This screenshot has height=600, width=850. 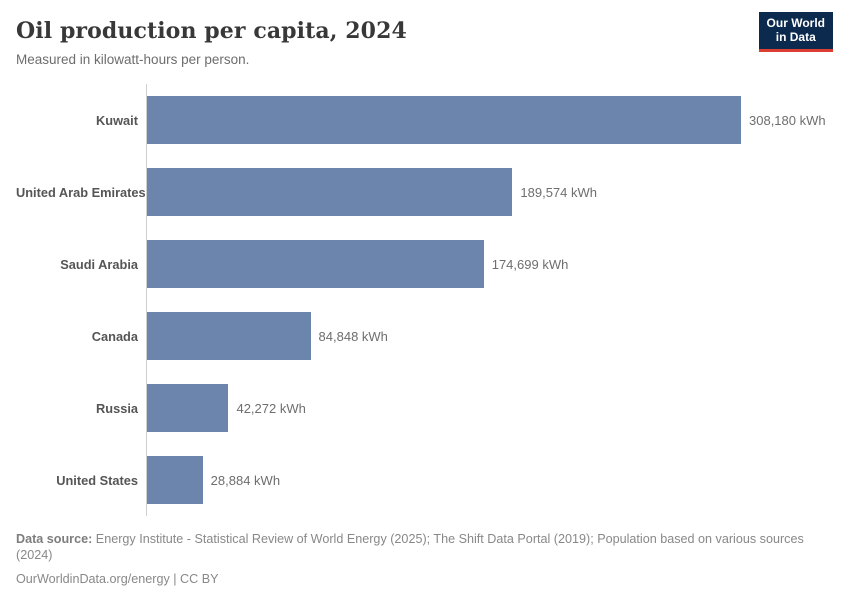 What do you see at coordinates (81, 192) in the screenshot?
I see `category-label: United Arab Emirates` at bounding box center [81, 192].